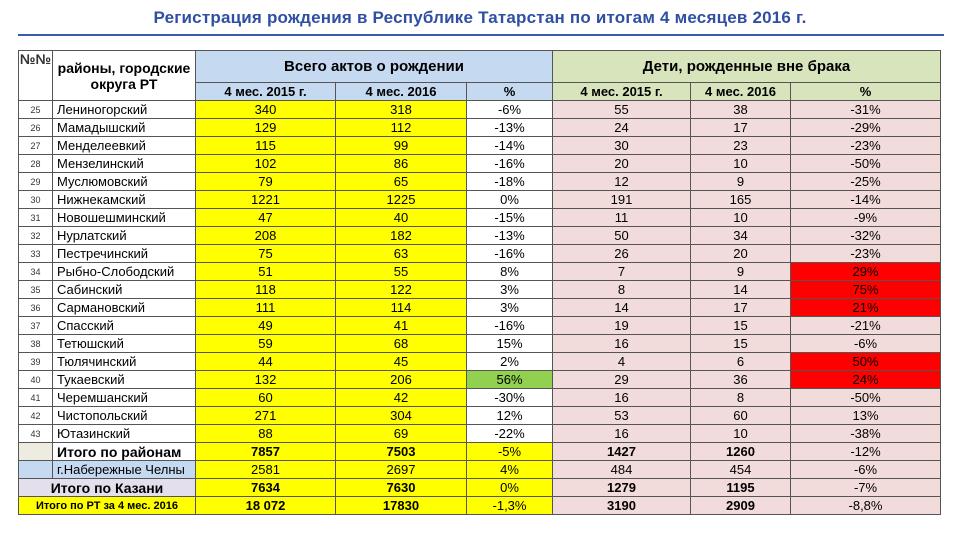 The width and height of the screenshot is (960, 540). Describe the element at coordinates (35, 379) in the screenshot. I see `row-number: 40` at that location.